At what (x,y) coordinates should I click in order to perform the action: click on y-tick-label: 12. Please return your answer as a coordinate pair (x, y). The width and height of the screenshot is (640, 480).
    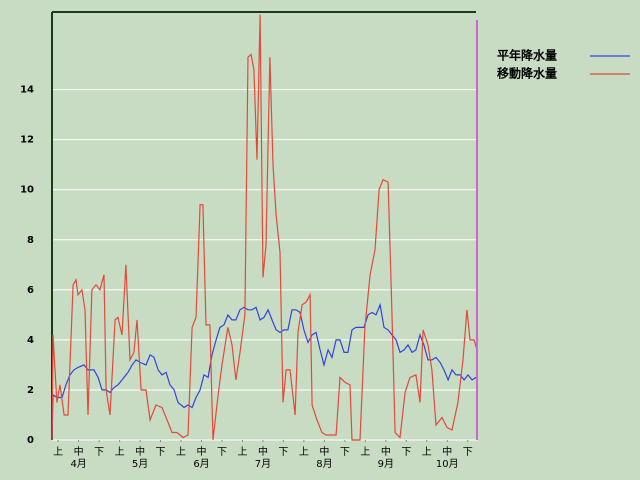
    Looking at the image, I should click on (27, 140).